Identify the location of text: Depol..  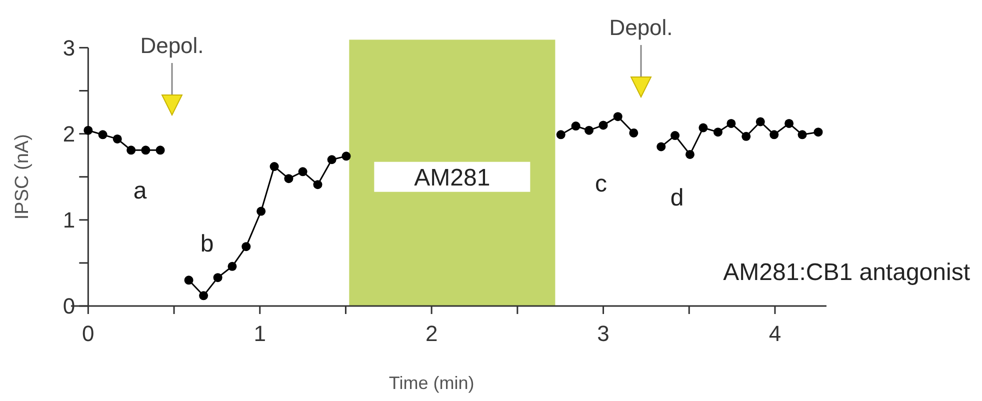
(641, 27).